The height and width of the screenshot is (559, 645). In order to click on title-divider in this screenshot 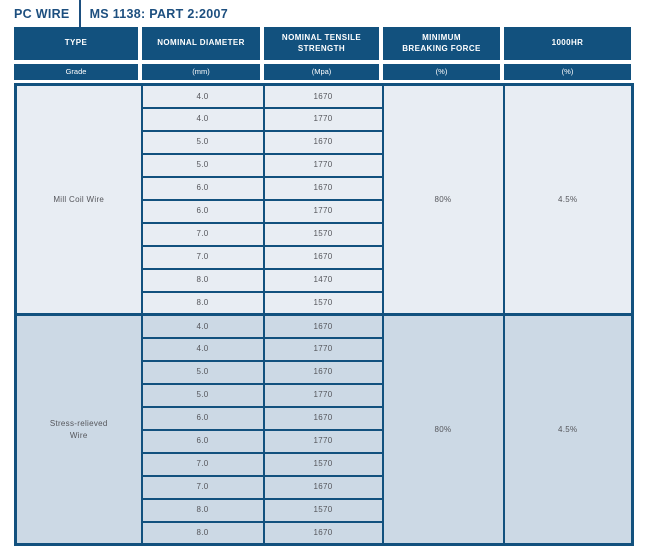, I will do `click(79, 13)`.